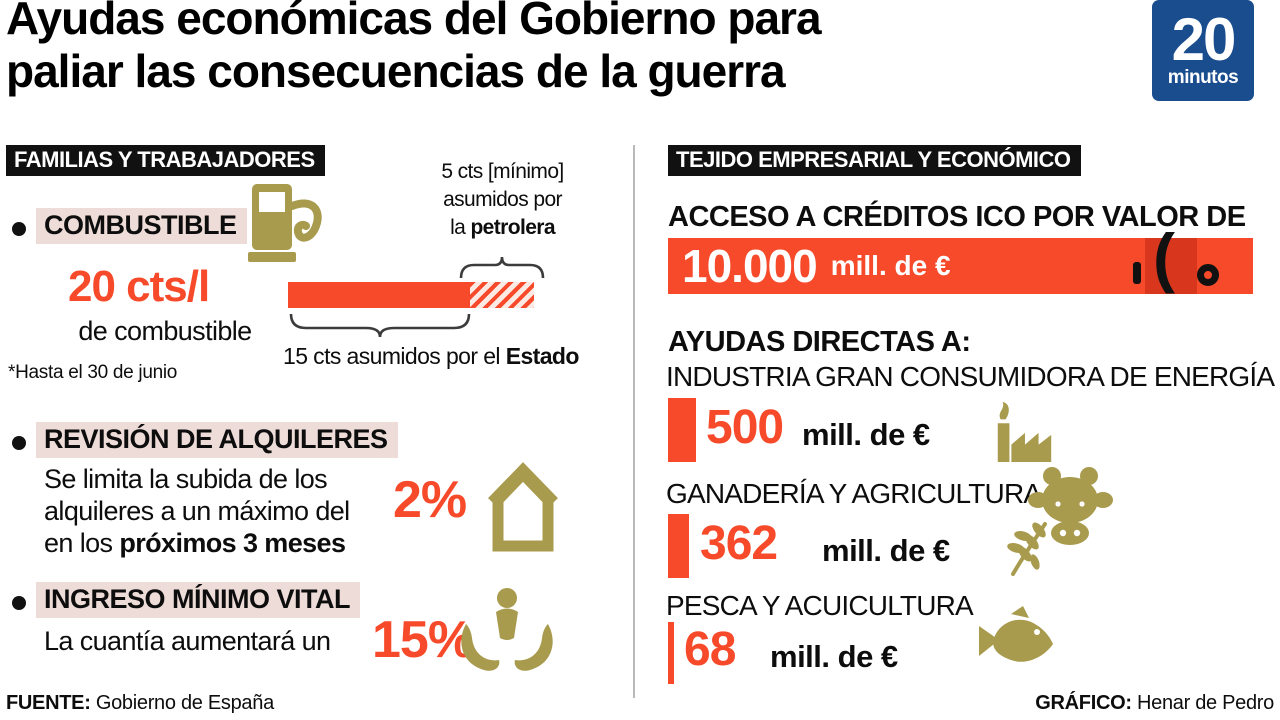 The image size is (1280, 720). Describe the element at coordinates (678, 546) in the screenshot. I see `aid-bar-ganaderia` at that location.